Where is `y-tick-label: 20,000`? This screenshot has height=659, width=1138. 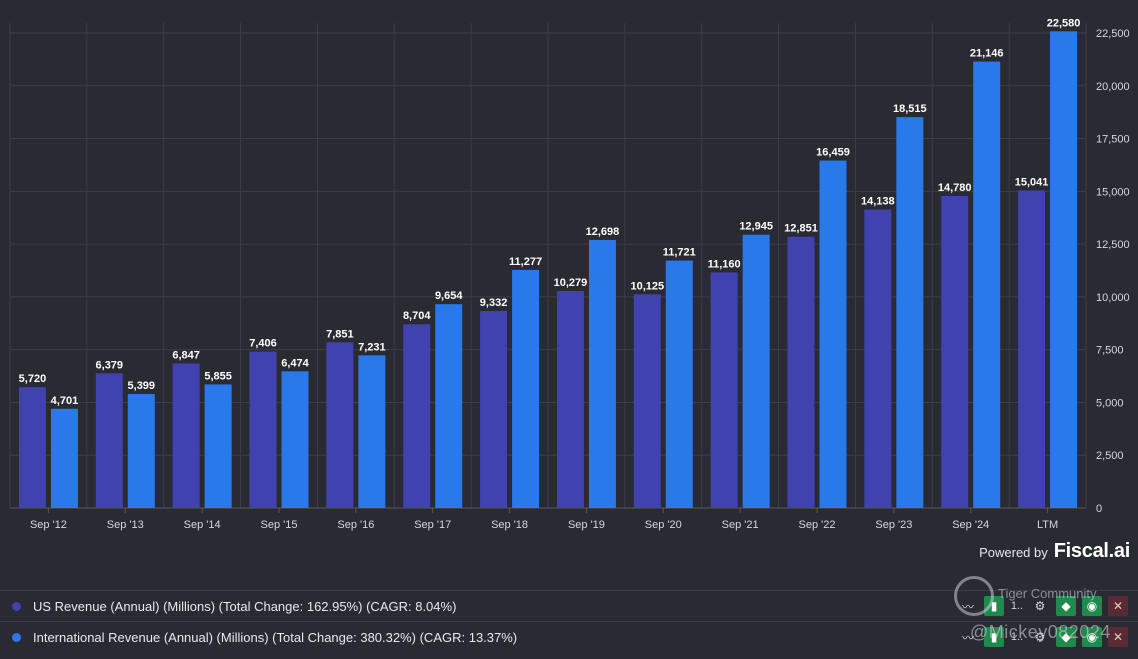 y-tick-label: 20,000 is located at coordinates (1113, 87).